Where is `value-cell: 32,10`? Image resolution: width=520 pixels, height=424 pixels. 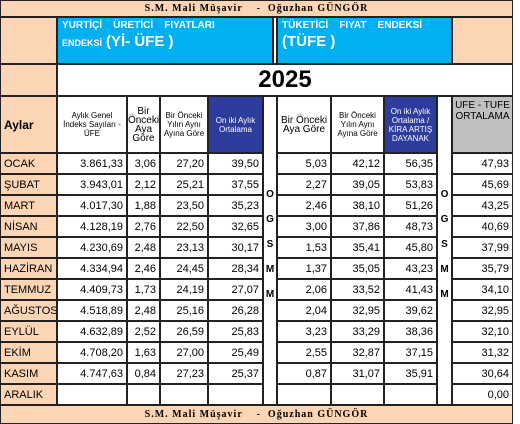
value-cell: 32,10 is located at coordinates (482, 331).